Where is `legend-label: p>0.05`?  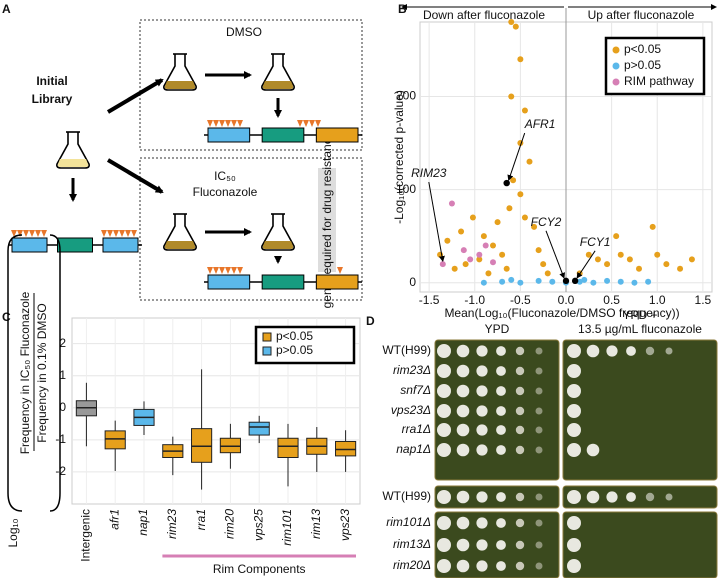
legend-label: p>0.05 is located at coordinates (294, 350).